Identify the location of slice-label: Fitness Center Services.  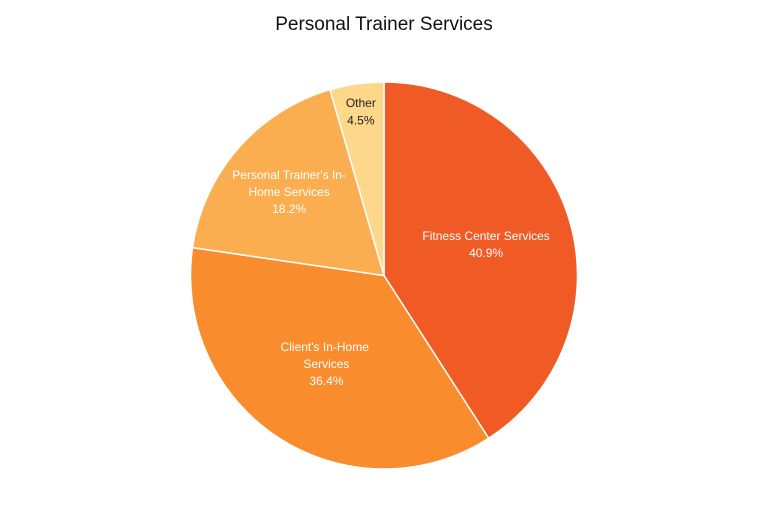
(485, 236).